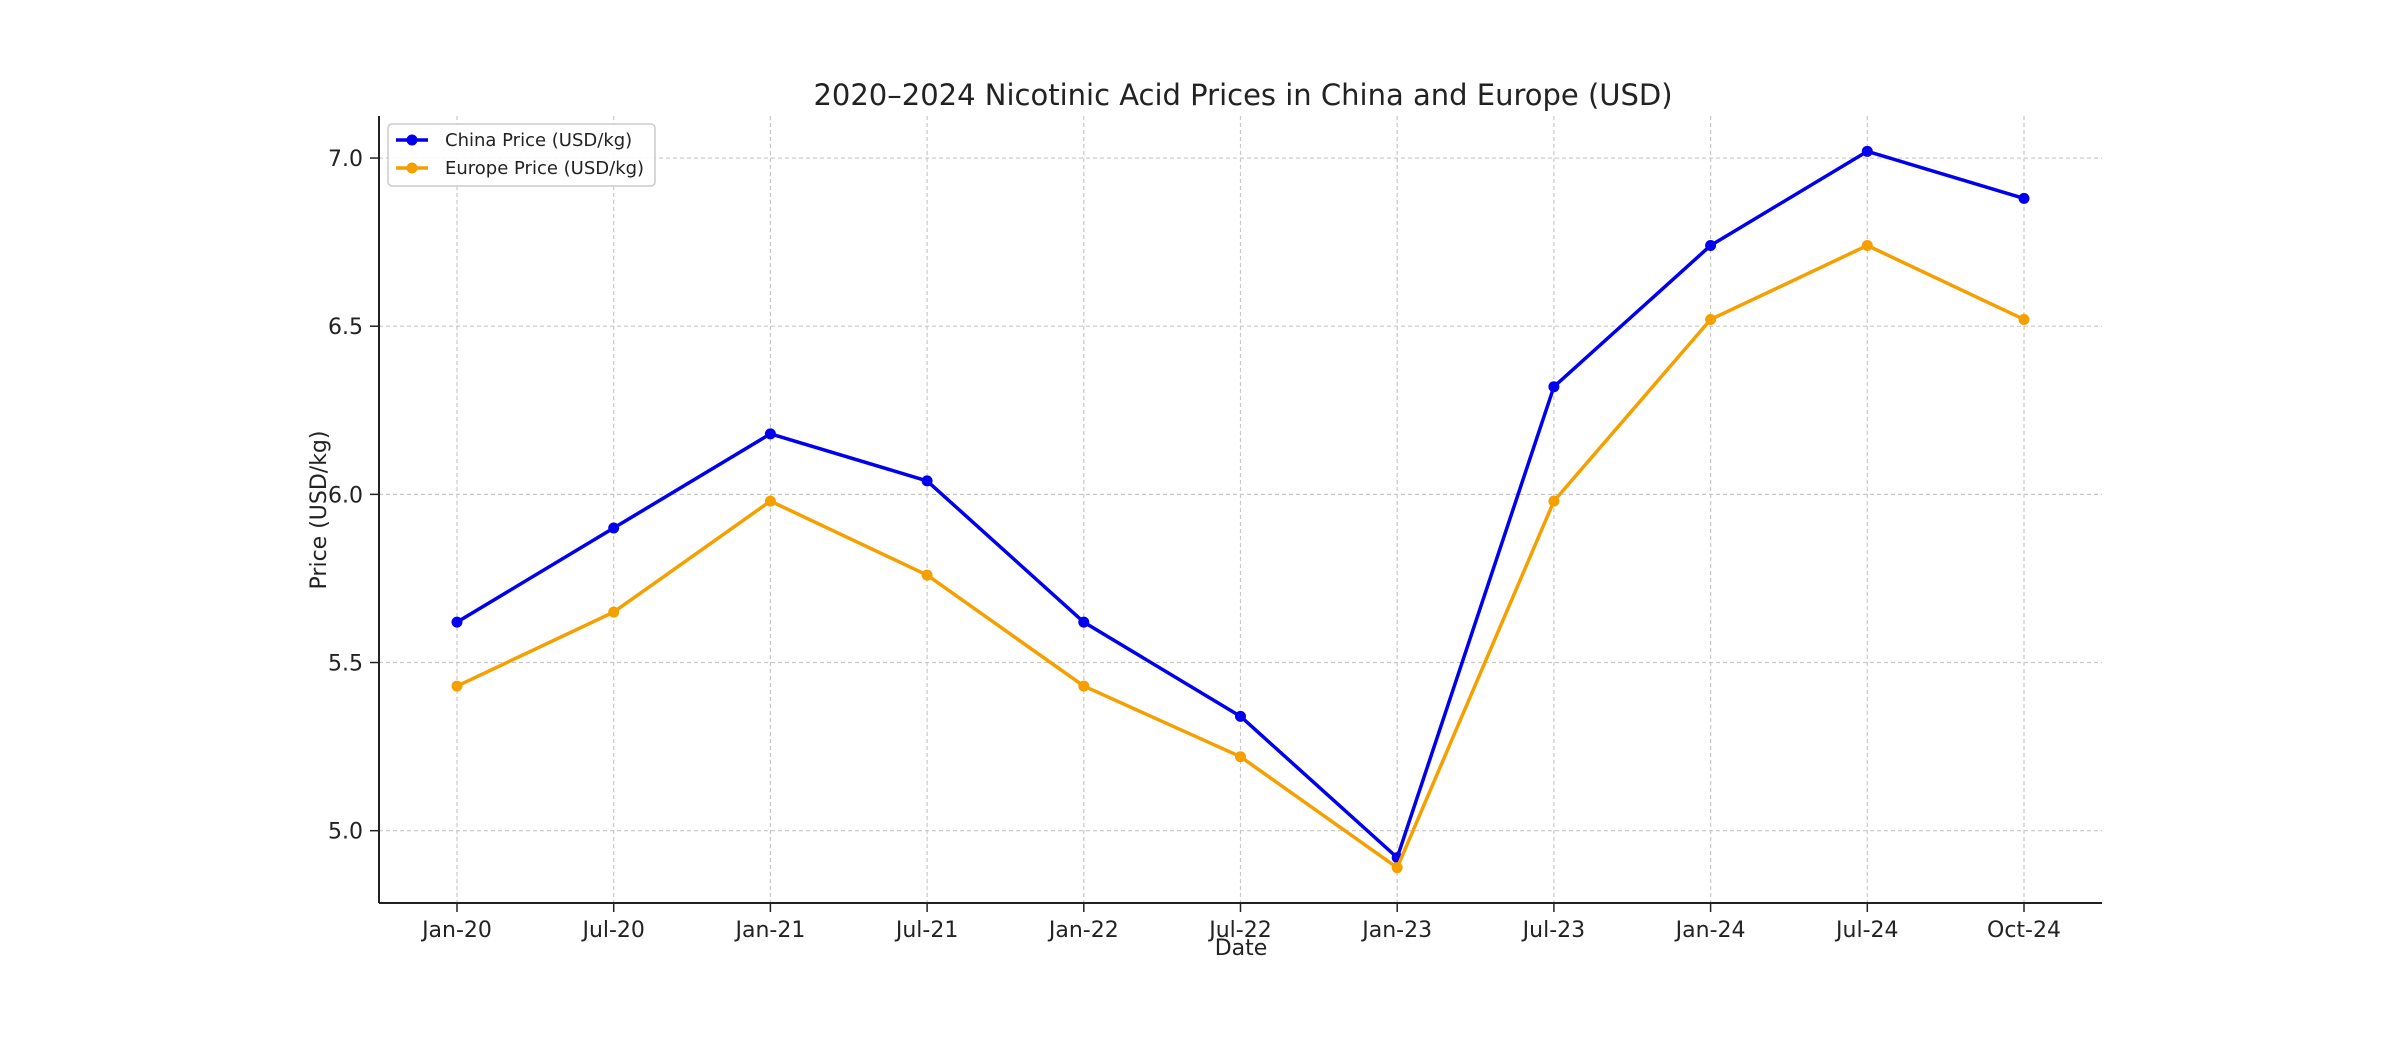  I want to click on x-tick-label: Jul-22, so click(1239, 930).